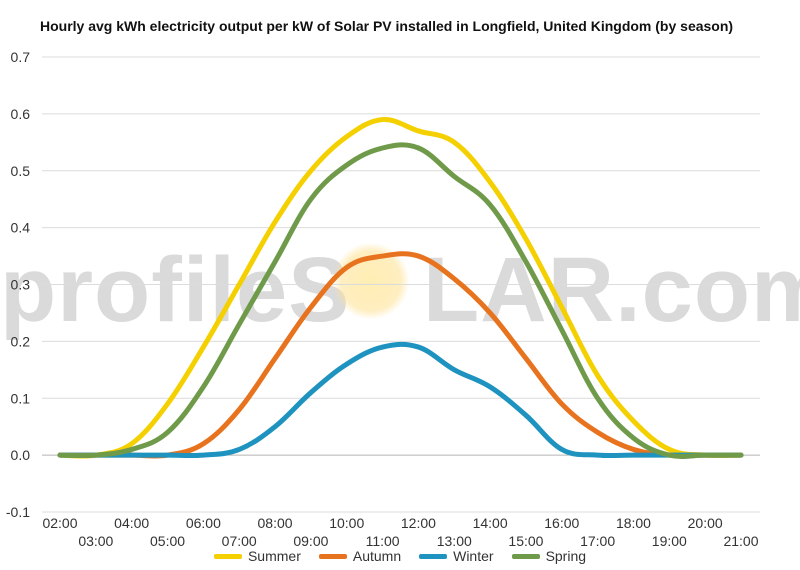  What do you see at coordinates (21, 455) in the screenshot?
I see `y-tick-label: 0.0` at bounding box center [21, 455].